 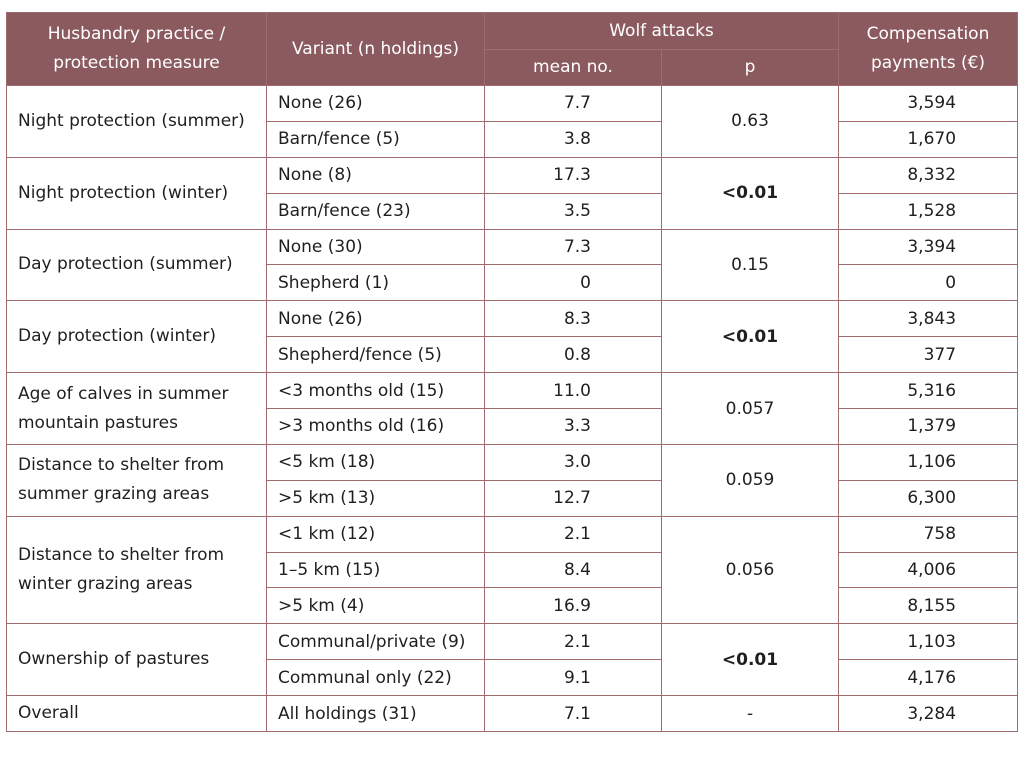 What do you see at coordinates (573, 606) in the screenshot?
I see `mean-cell: 16.9` at bounding box center [573, 606].